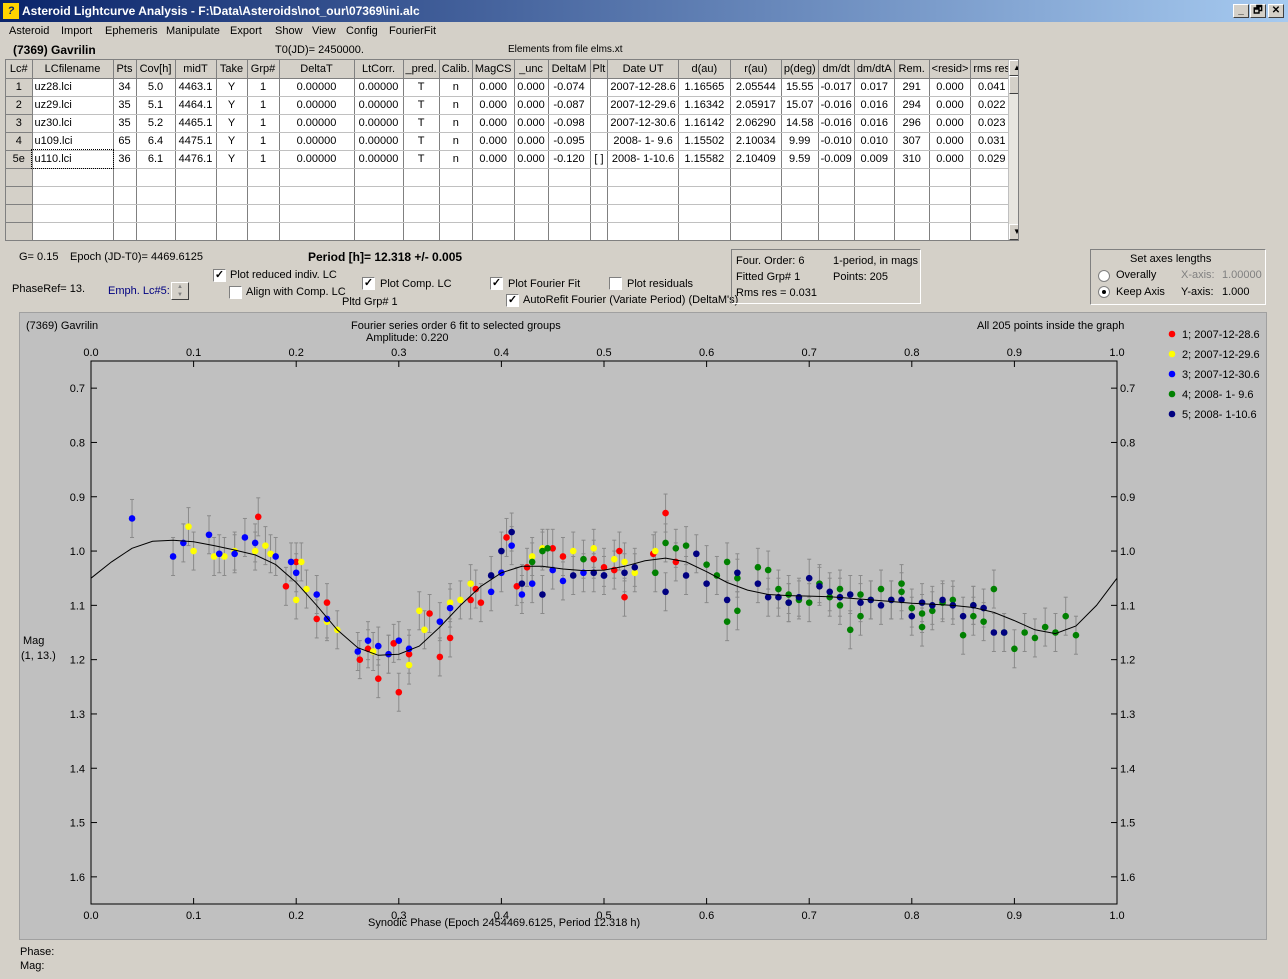 The image size is (1288, 979). What do you see at coordinates (756, 87) in the screenshot?
I see `table-cell: 2.05544` at bounding box center [756, 87].